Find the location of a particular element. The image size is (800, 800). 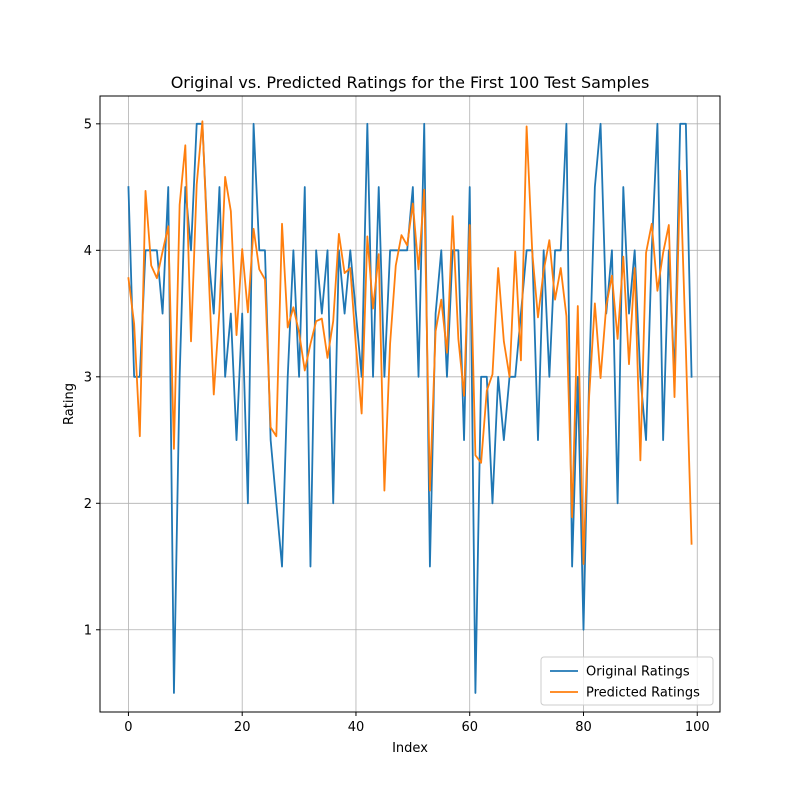

y-axis-label: Rating is located at coordinates (69, 404).